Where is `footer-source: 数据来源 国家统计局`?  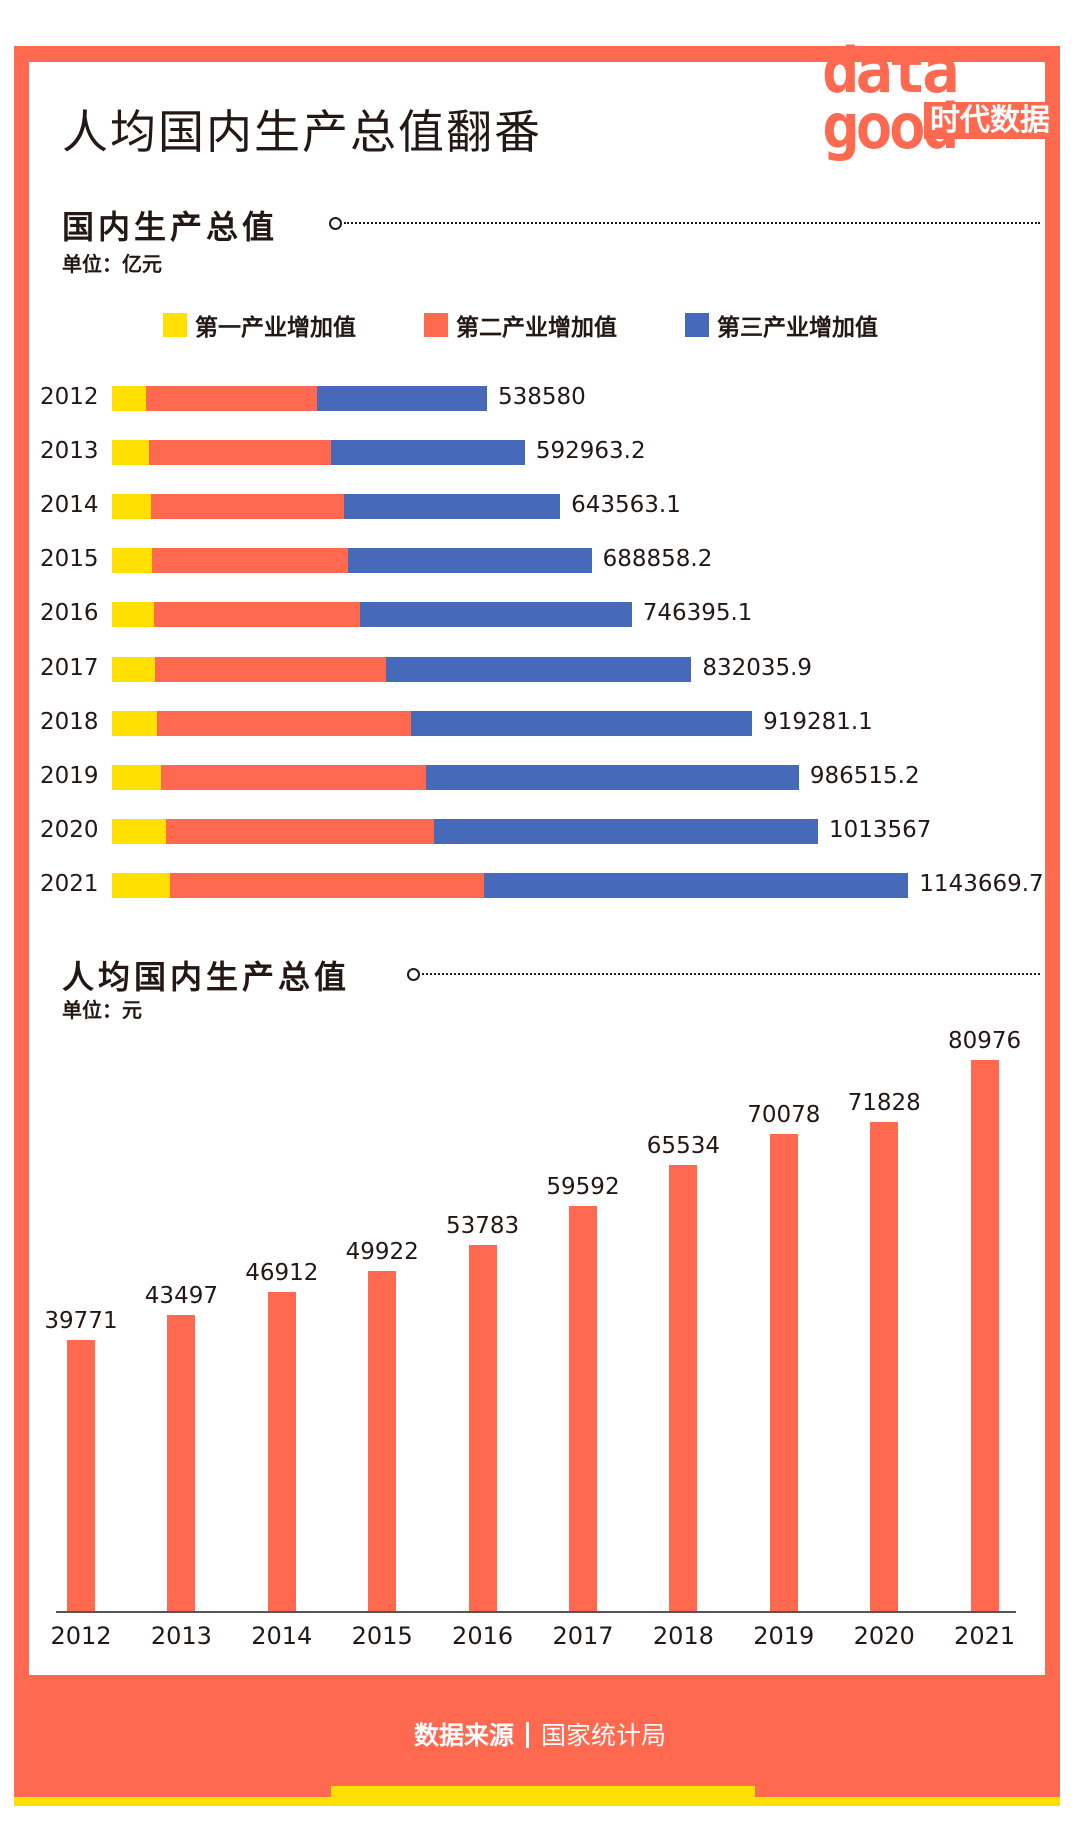
footer-source: 数据来源 国家统计局 is located at coordinates (540, 1734).